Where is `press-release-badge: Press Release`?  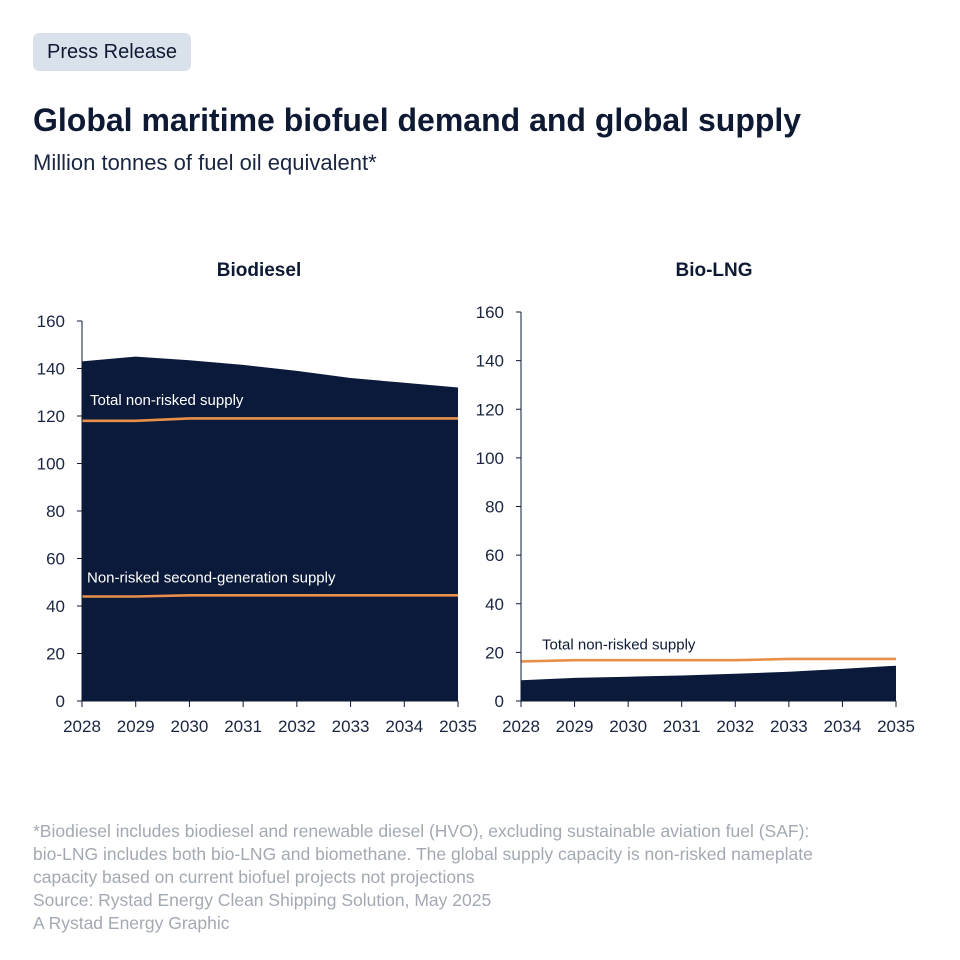
press-release-badge: Press Release is located at coordinates (112, 52).